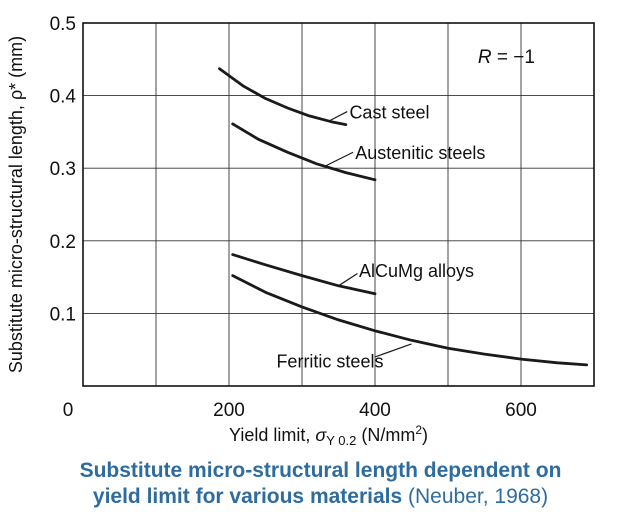 The height and width of the screenshot is (521, 641). I want to click on y-tick-labels: 0.1 0.2 0.3 0.4 0.5, so click(63, 169).